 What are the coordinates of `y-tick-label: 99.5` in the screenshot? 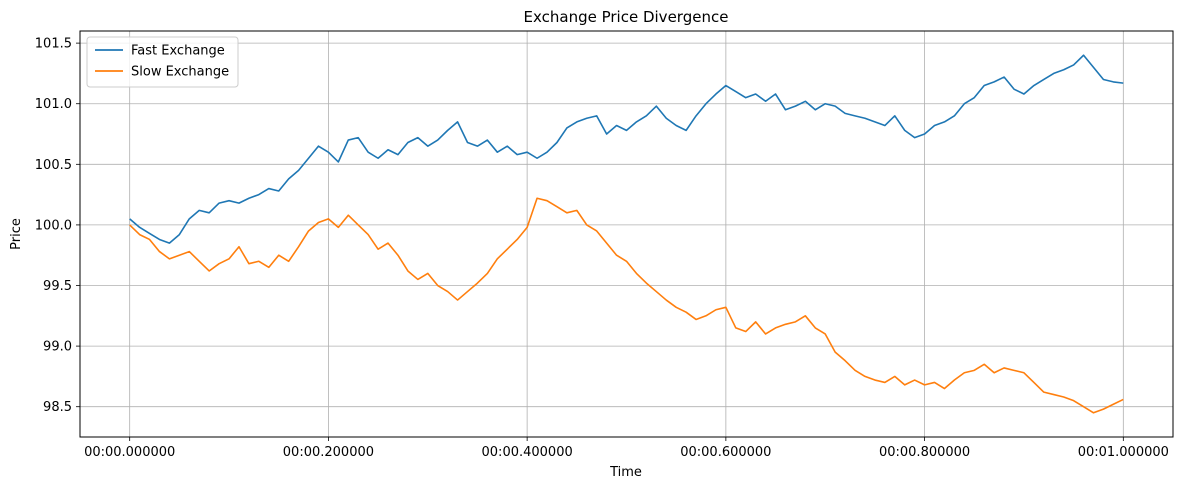 It's located at (57, 286).